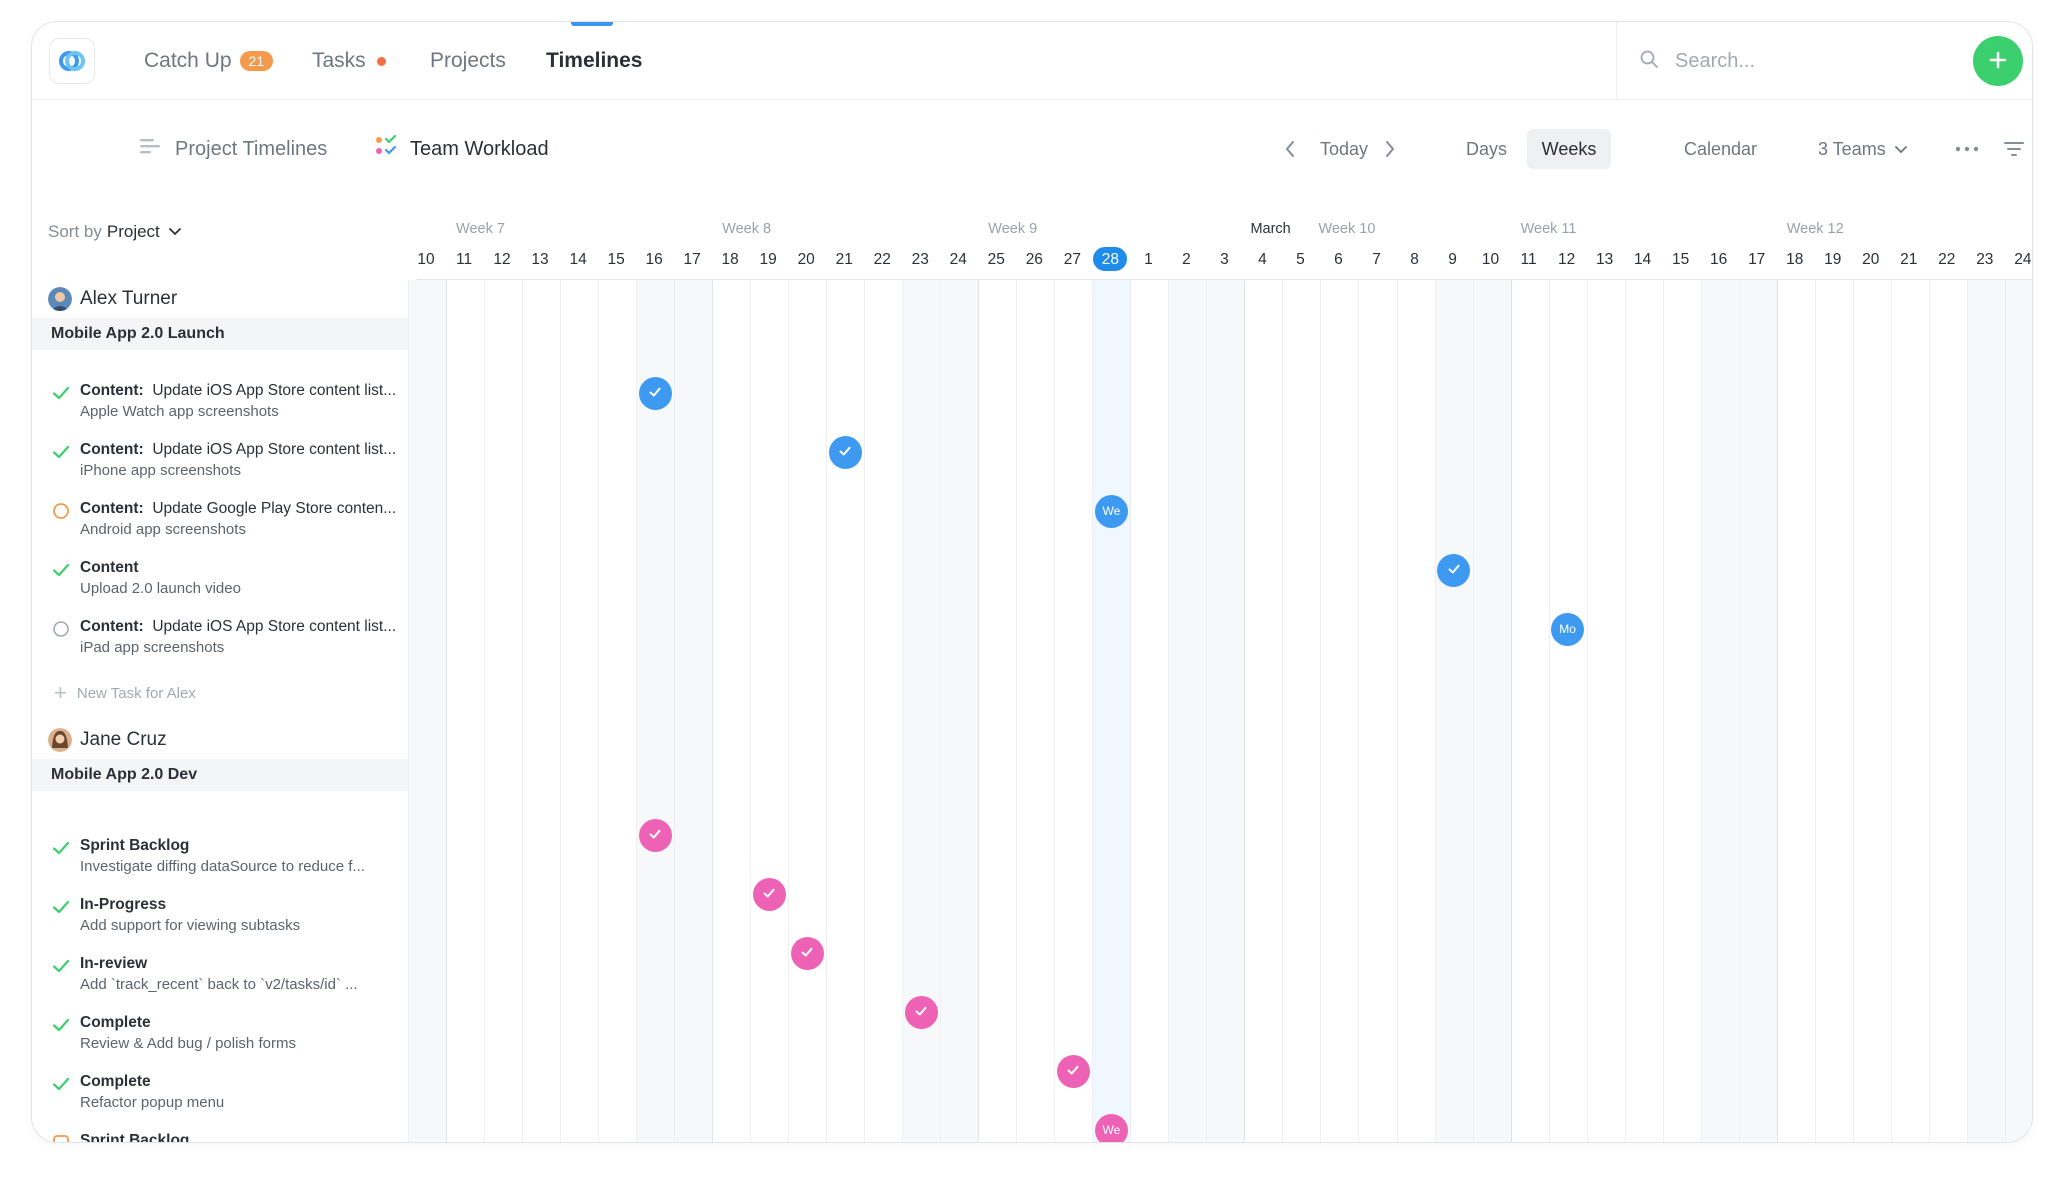 Image resolution: width=2064 pixels, height=1184 pixels. I want to click on day-label: 7, so click(1376, 259).